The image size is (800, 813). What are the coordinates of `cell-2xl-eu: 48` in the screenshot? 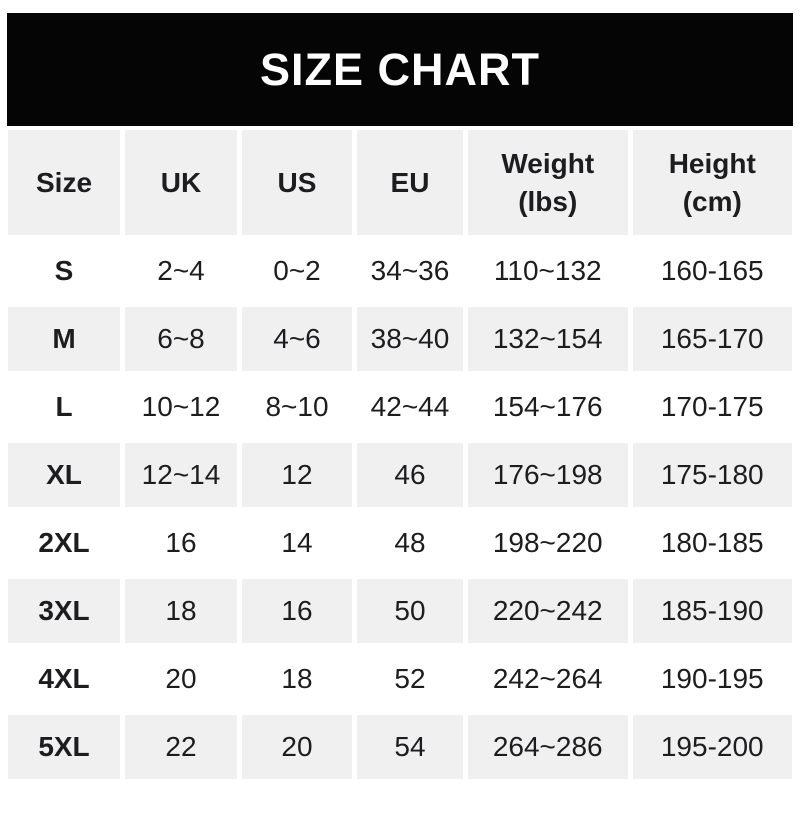 It's located at (410, 542).